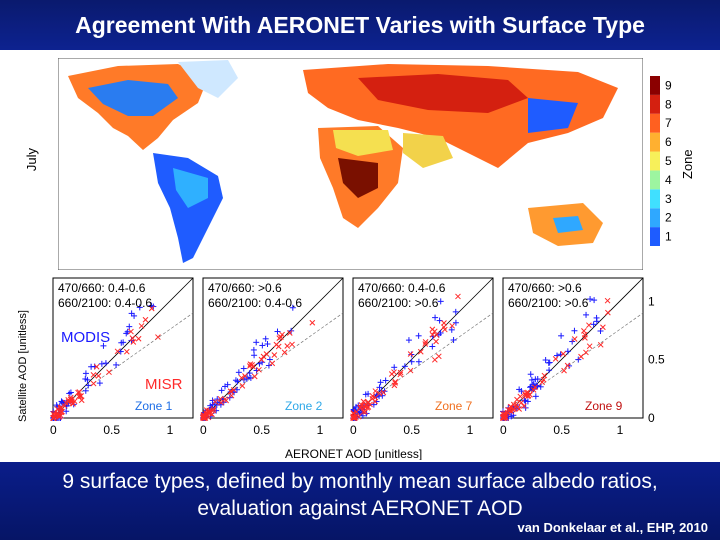 The width and height of the screenshot is (720, 540). Describe the element at coordinates (668, 104) in the screenshot. I see `colorbar-tick-8: 8` at that location.